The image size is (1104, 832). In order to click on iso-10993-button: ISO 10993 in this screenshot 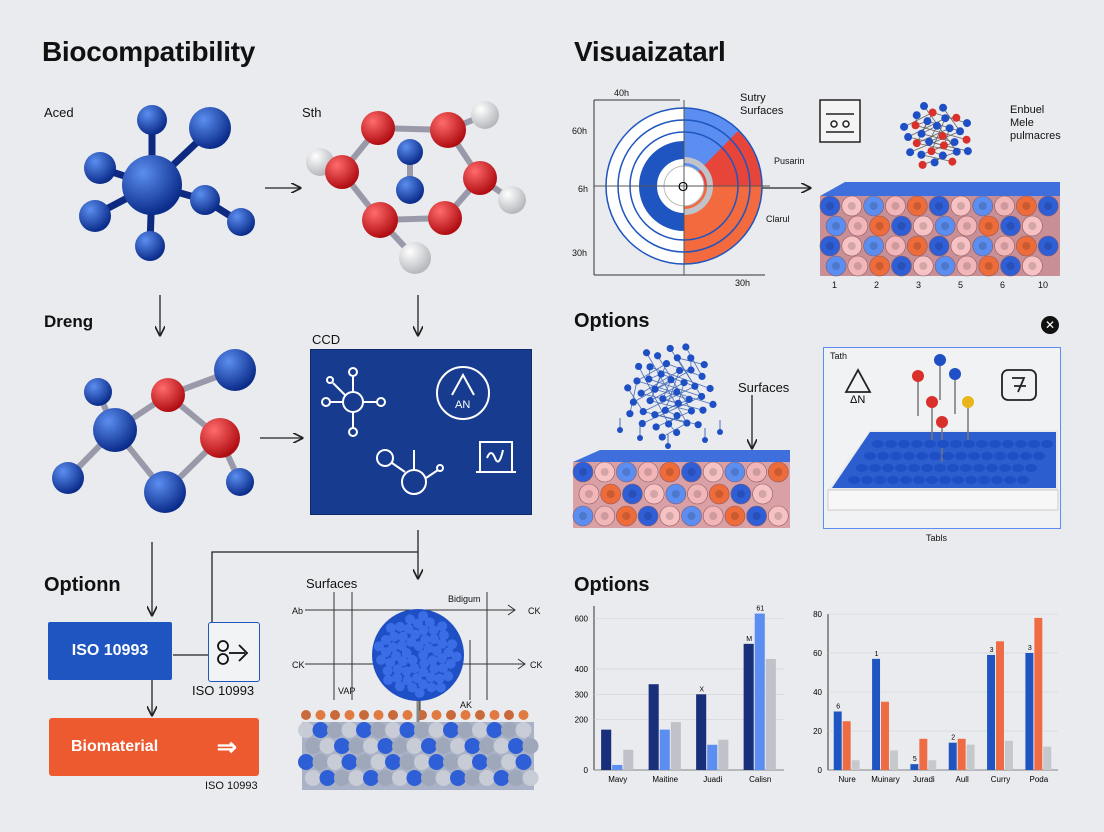, I will do `click(110, 651)`.